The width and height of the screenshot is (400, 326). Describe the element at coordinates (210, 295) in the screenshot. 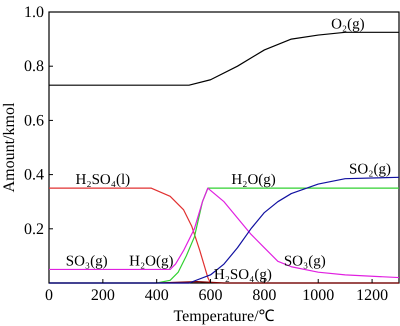

I see `x-tick-label: 600` at that location.